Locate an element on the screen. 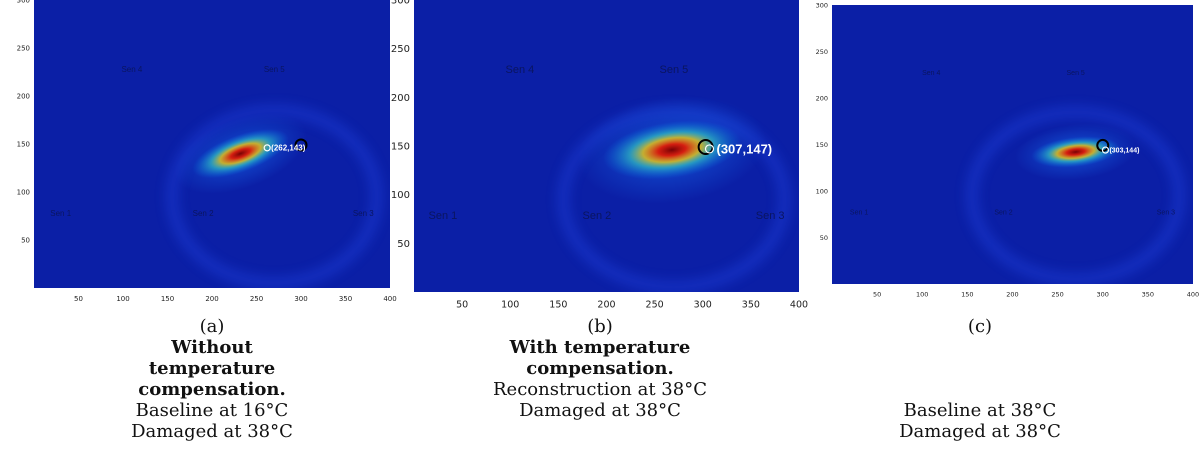 This screenshot has height=457, width=1201. panel-label-a: (a) is located at coordinates (212, 326).